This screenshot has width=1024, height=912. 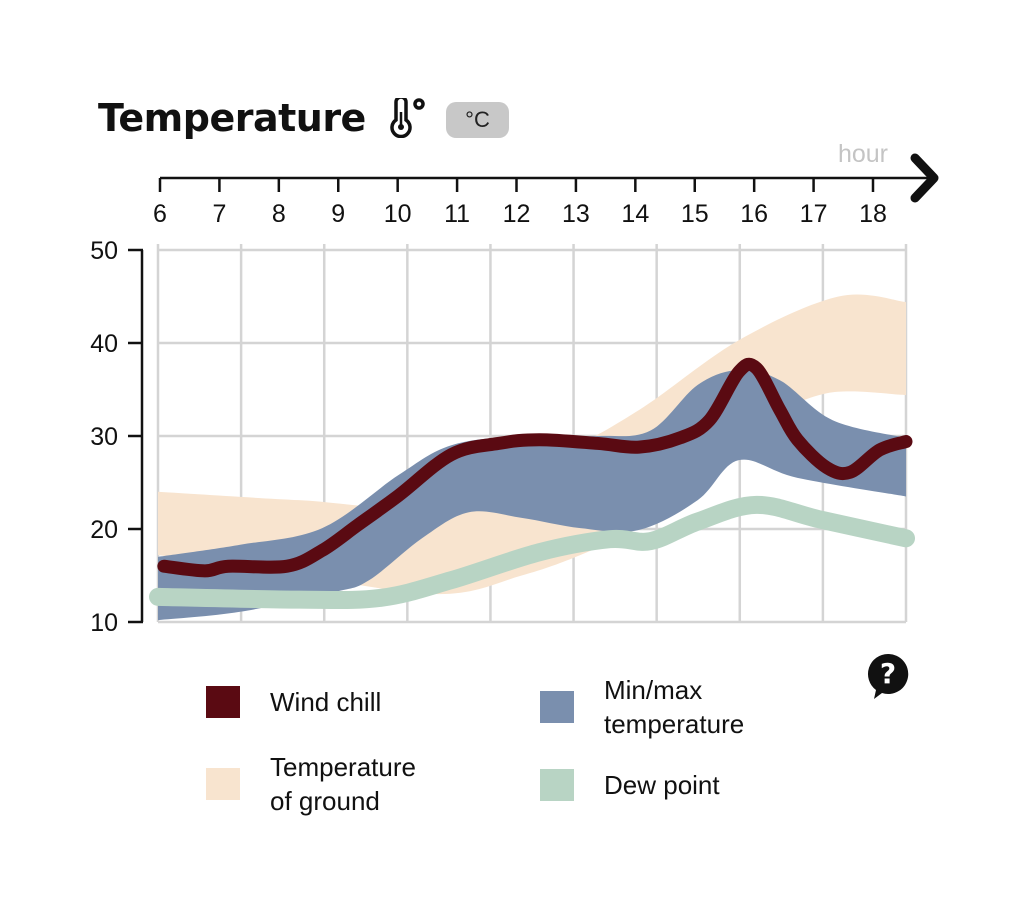 I want to click on x-axis-arrow-icon, so click(x=924, y=178).